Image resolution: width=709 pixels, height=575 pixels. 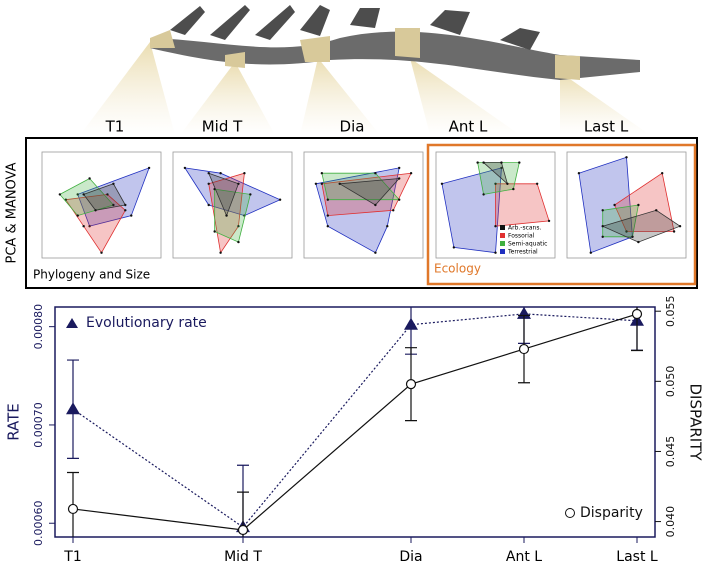 What do you see at coordinates (670, 311) in the screenshot?
I see `y2-tick-label: 0.055` at bounding box center [670, 311].